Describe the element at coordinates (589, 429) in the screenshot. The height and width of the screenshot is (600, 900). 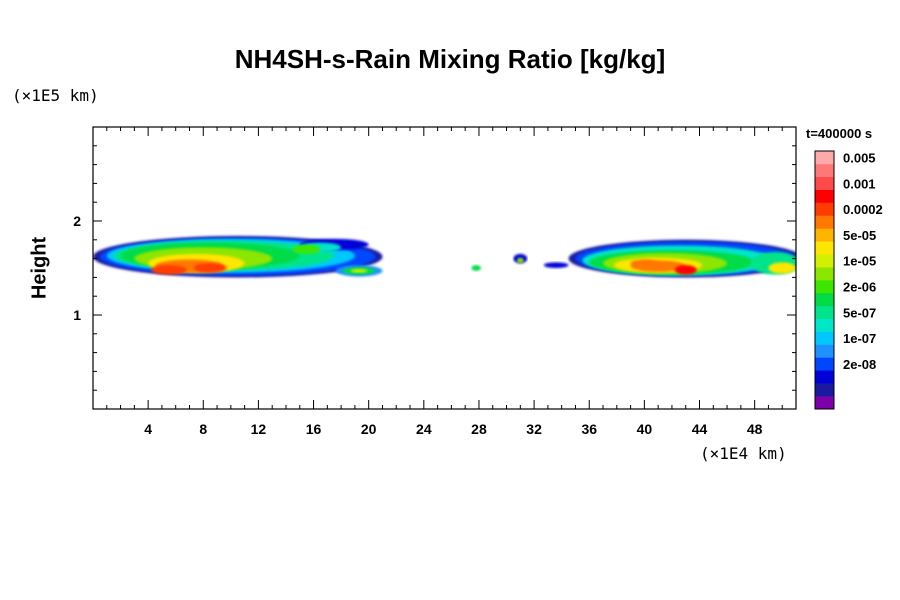
I see `x-tick-label: 36` at that location.